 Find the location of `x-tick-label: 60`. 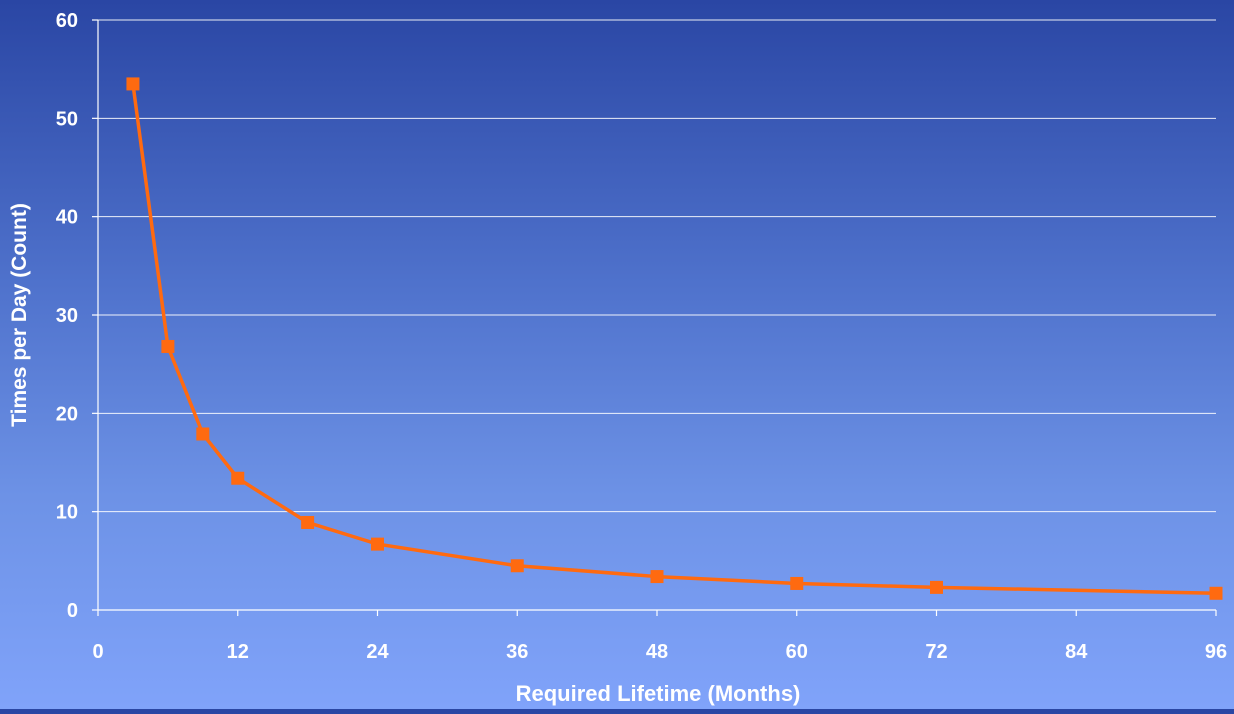

x-tick-label: 60 is located at coordinates (797, 652).